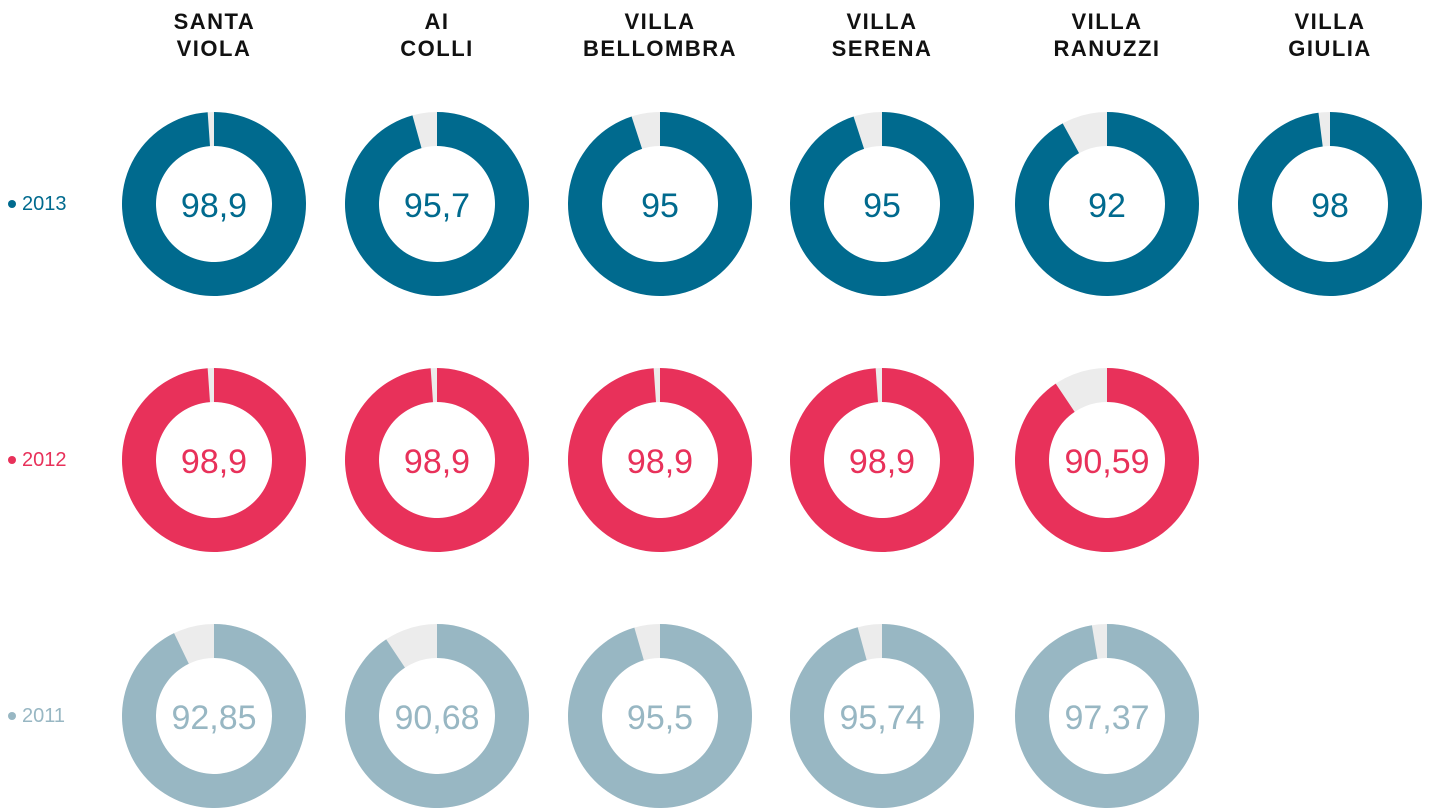  I want to click on value-label: 95,5, so click(660, 718).